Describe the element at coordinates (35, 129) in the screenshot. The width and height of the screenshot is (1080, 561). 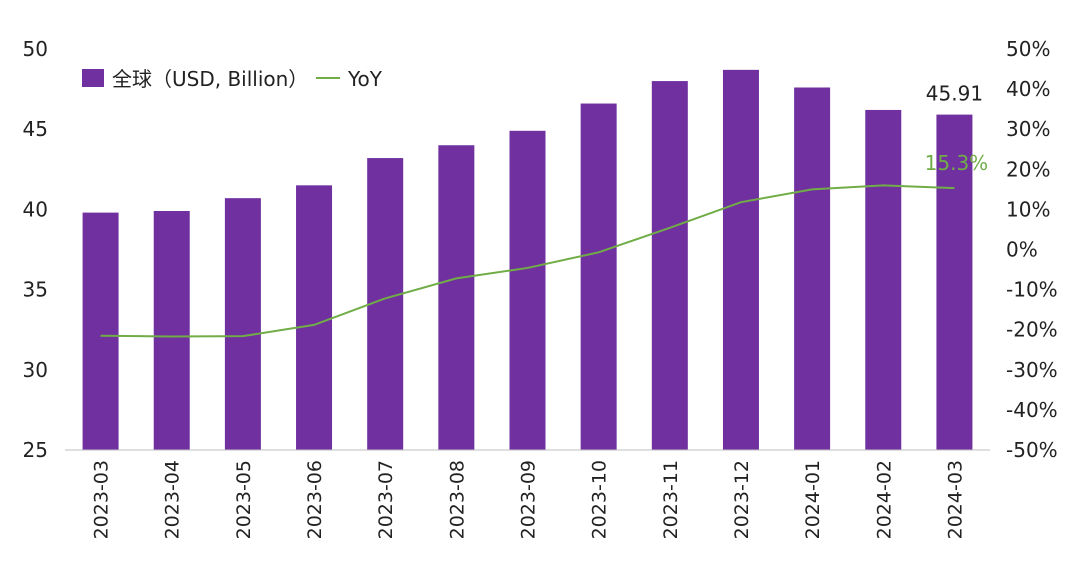
I see `left-tick-label: 45` at that location.